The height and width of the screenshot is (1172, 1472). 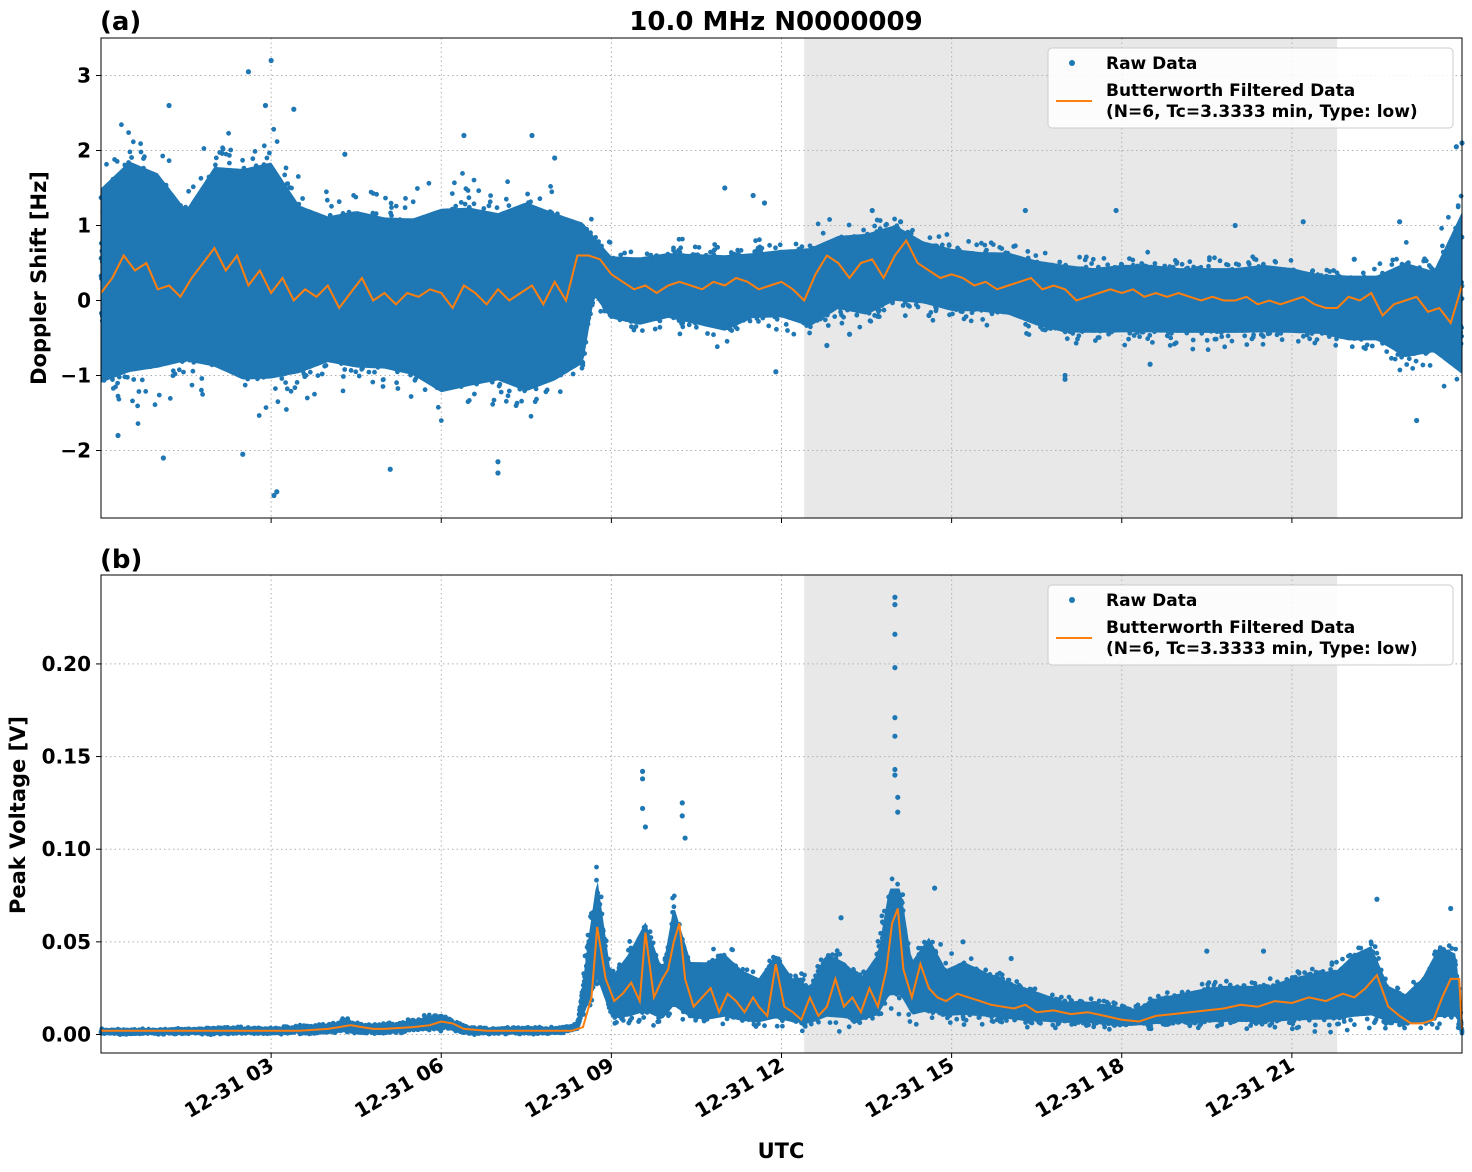 I want to click on x-tick-label: 12-31 15, so click(x=910, y=1088).